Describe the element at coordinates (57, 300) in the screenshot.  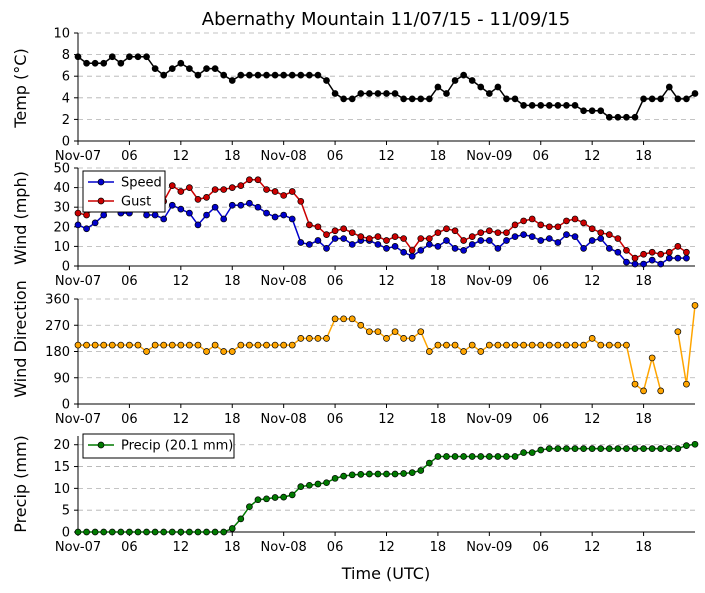
I see `y-tick-label: 360` at that location.